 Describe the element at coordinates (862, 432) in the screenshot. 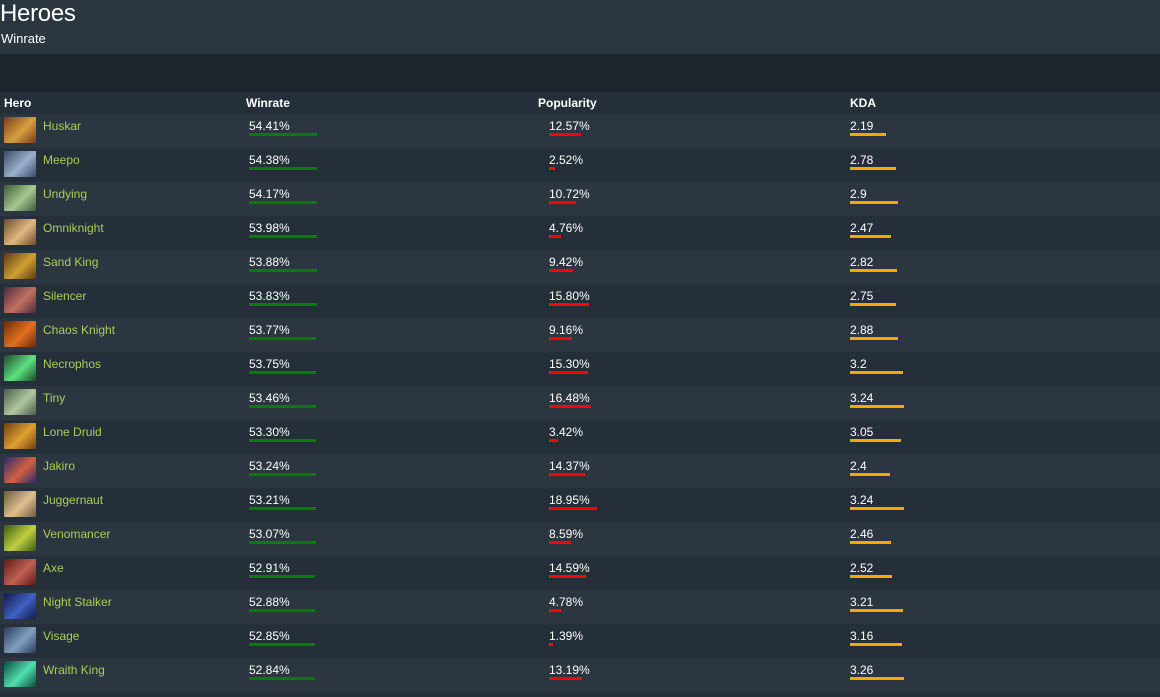

I see `kda-value: 3.05` at that location.